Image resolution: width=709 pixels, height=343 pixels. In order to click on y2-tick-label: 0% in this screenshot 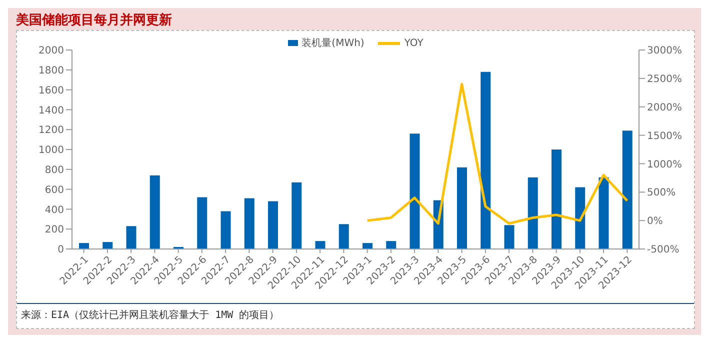, I will do `click(655, 222)`.